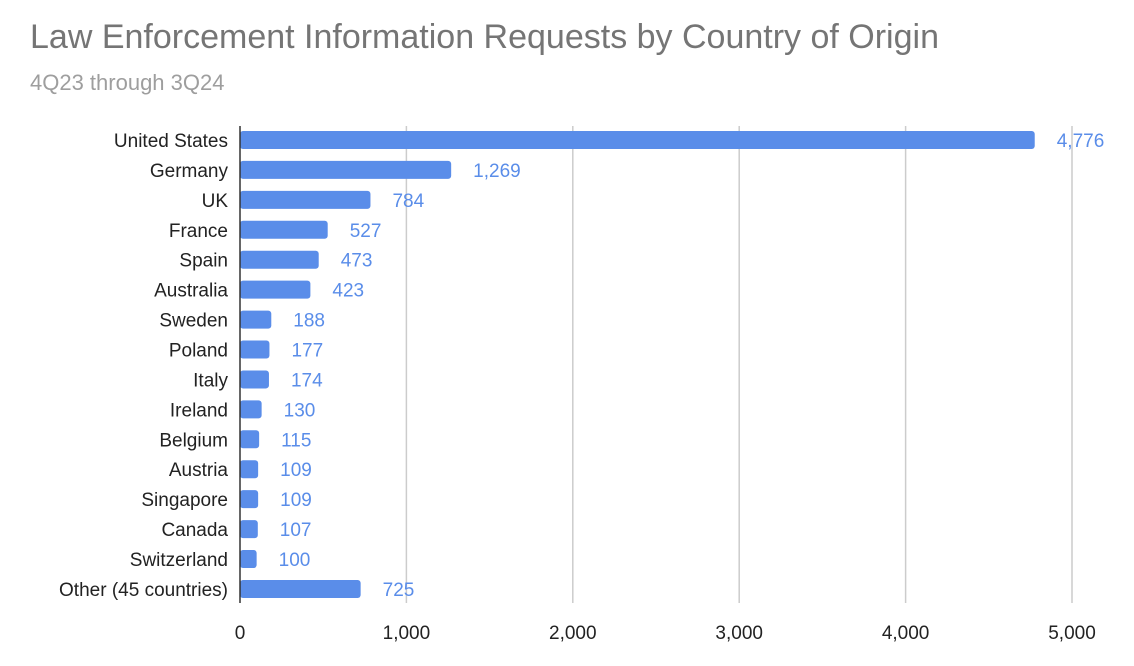 The image size is (1134, 666). I want to click on category-label: Spain, so click(203, 261).